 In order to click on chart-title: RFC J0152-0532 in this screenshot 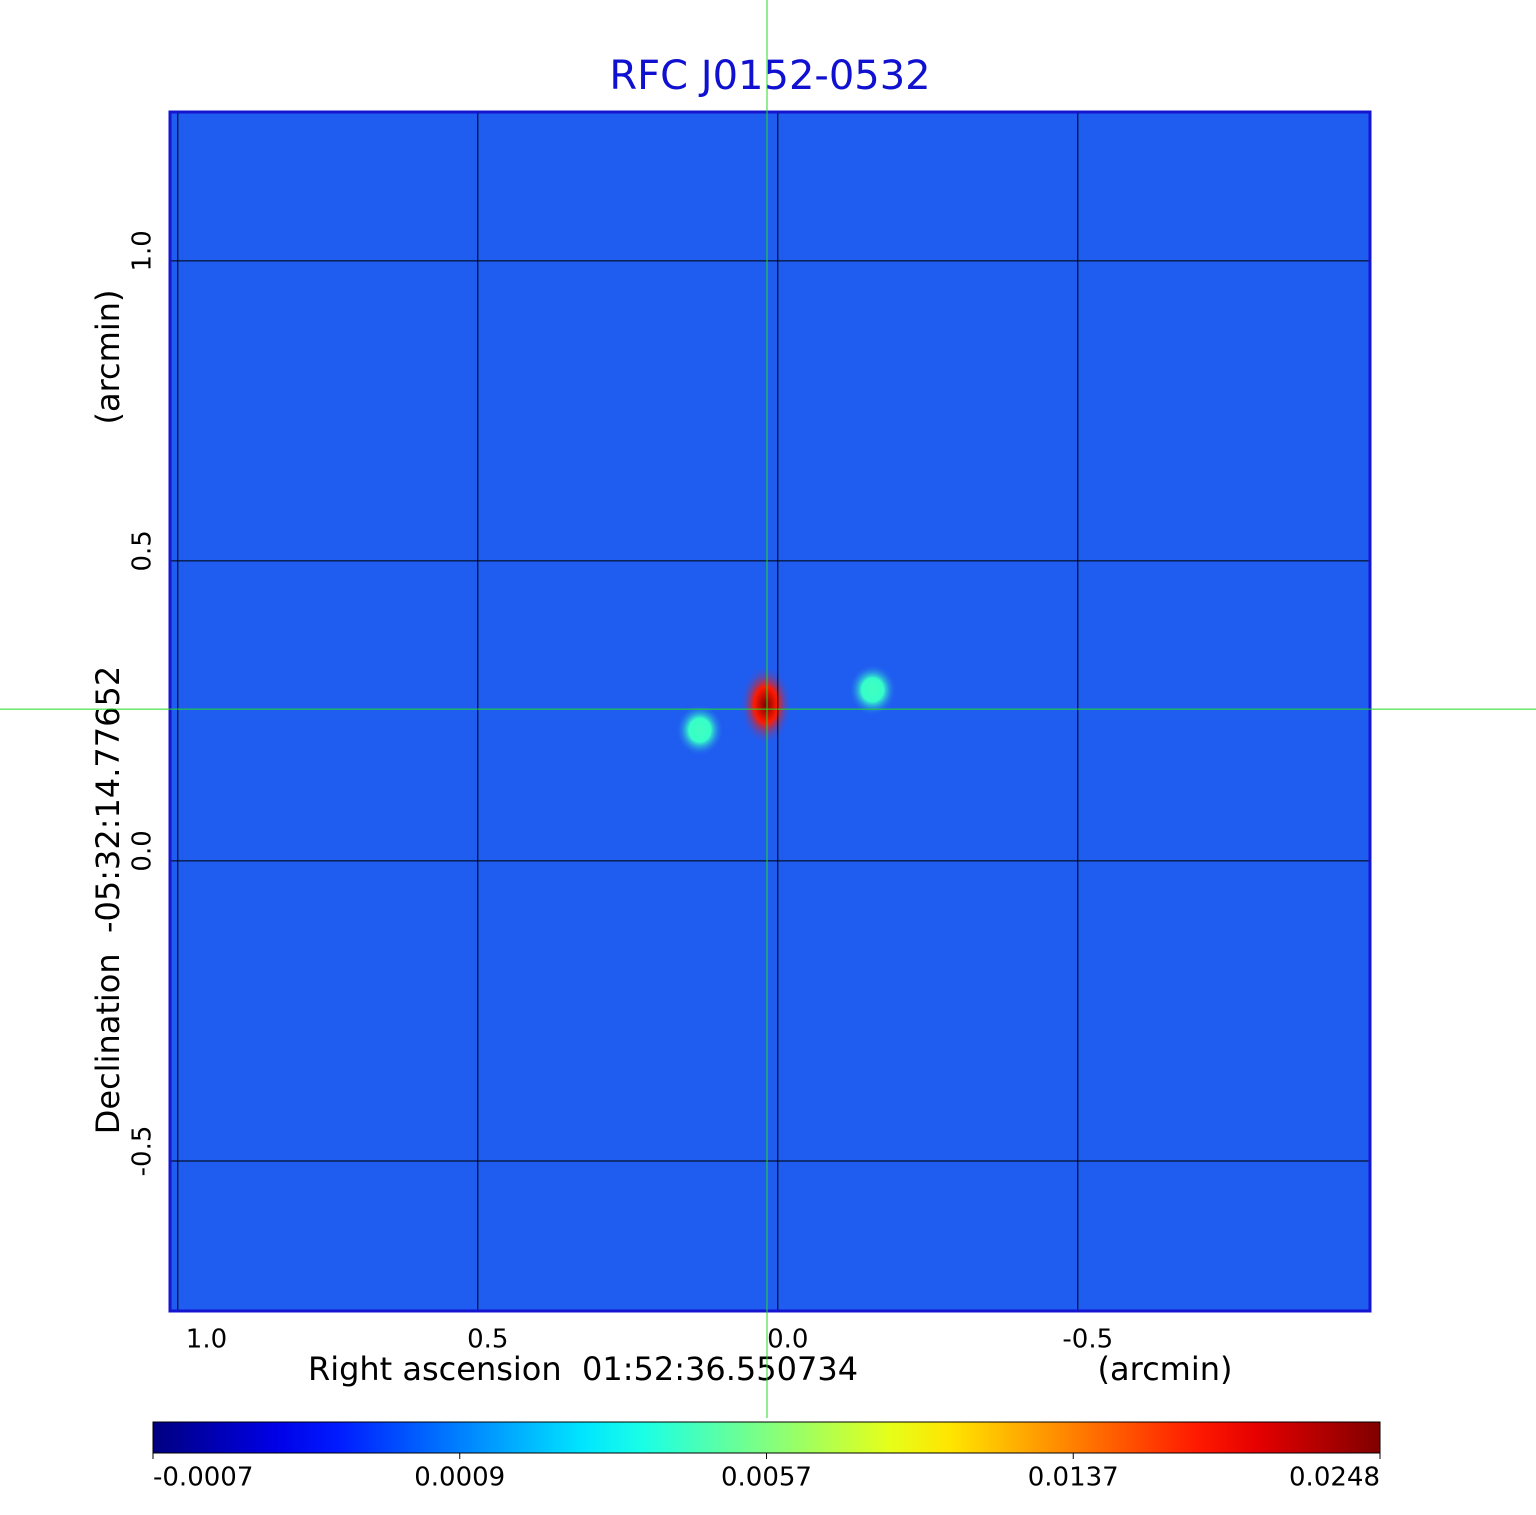, I will do `click(769, 76)`.